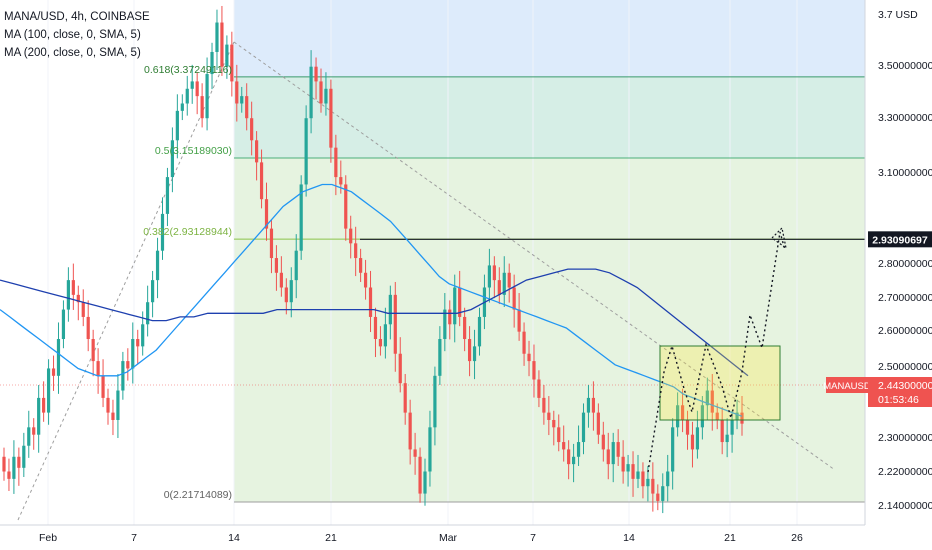  I want to click on y-tick-8: 2.50000000, so click(905, 367).